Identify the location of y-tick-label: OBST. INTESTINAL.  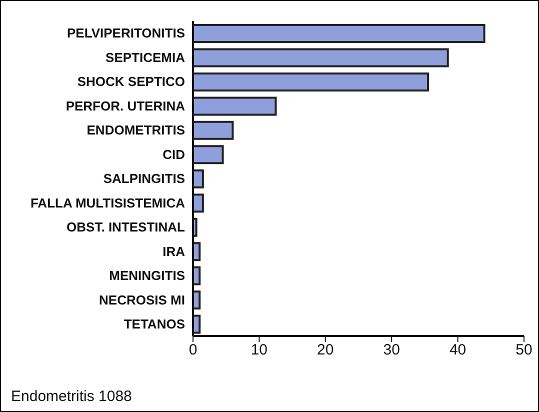
(126, 227).